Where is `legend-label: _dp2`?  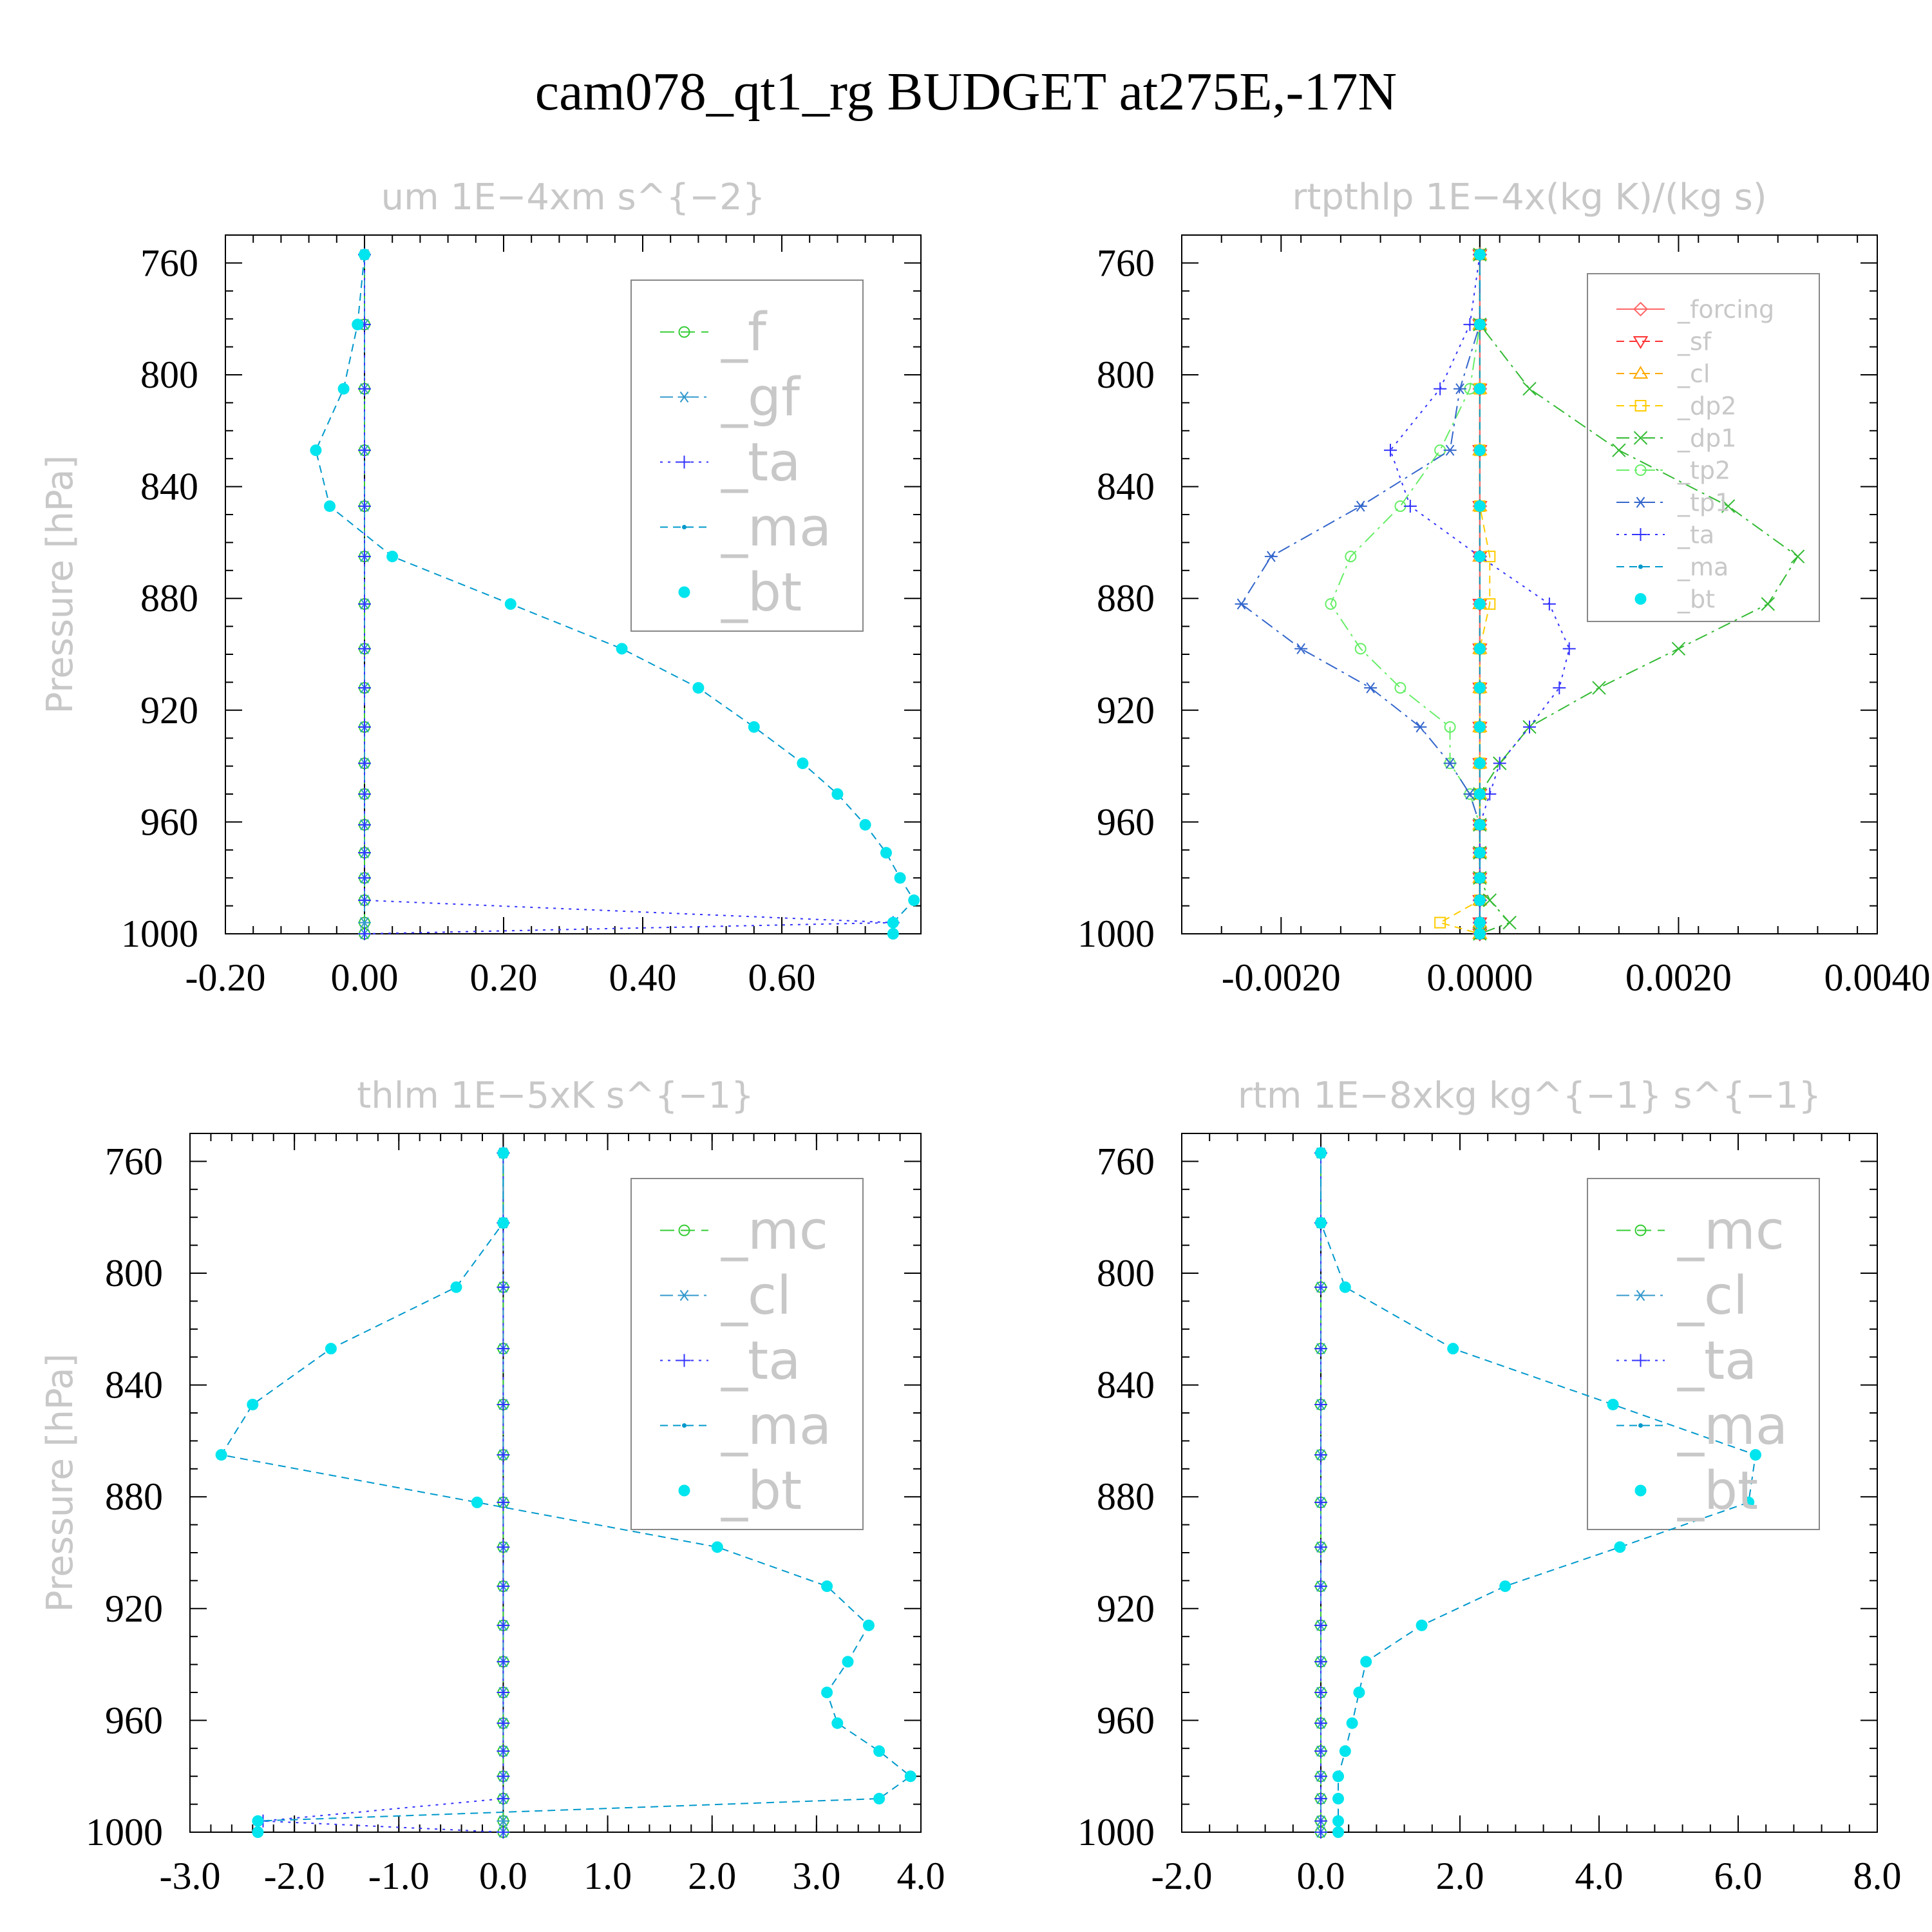 legend-label: _dp2 is located at coordinates (1706, 406).